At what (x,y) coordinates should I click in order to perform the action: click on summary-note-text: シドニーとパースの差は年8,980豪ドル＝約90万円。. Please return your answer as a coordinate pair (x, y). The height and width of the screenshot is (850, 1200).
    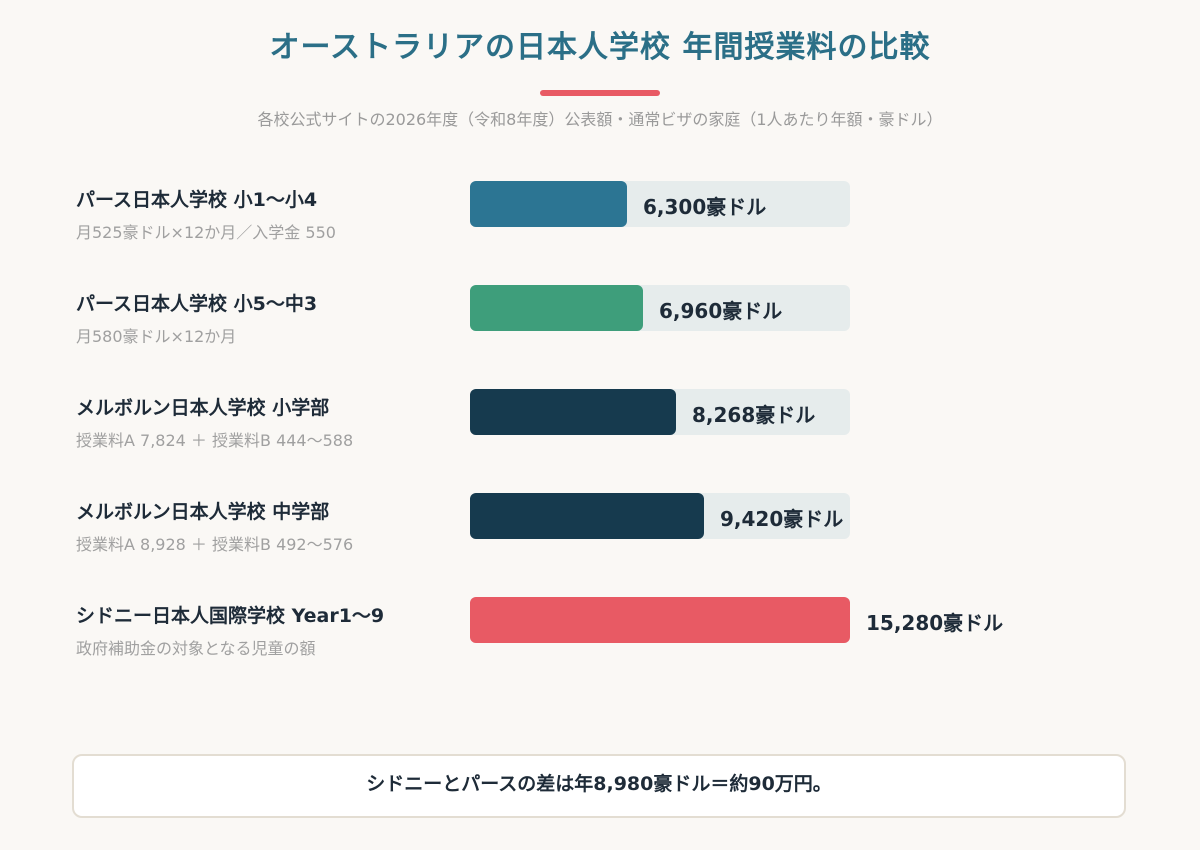
    Looking at the image, I should click on (599, 784).